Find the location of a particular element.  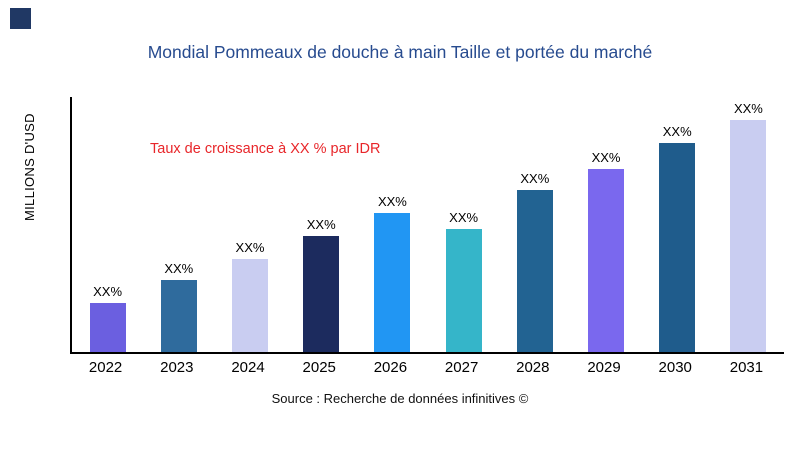

bar-2025 is located at coordinates (321, 294).